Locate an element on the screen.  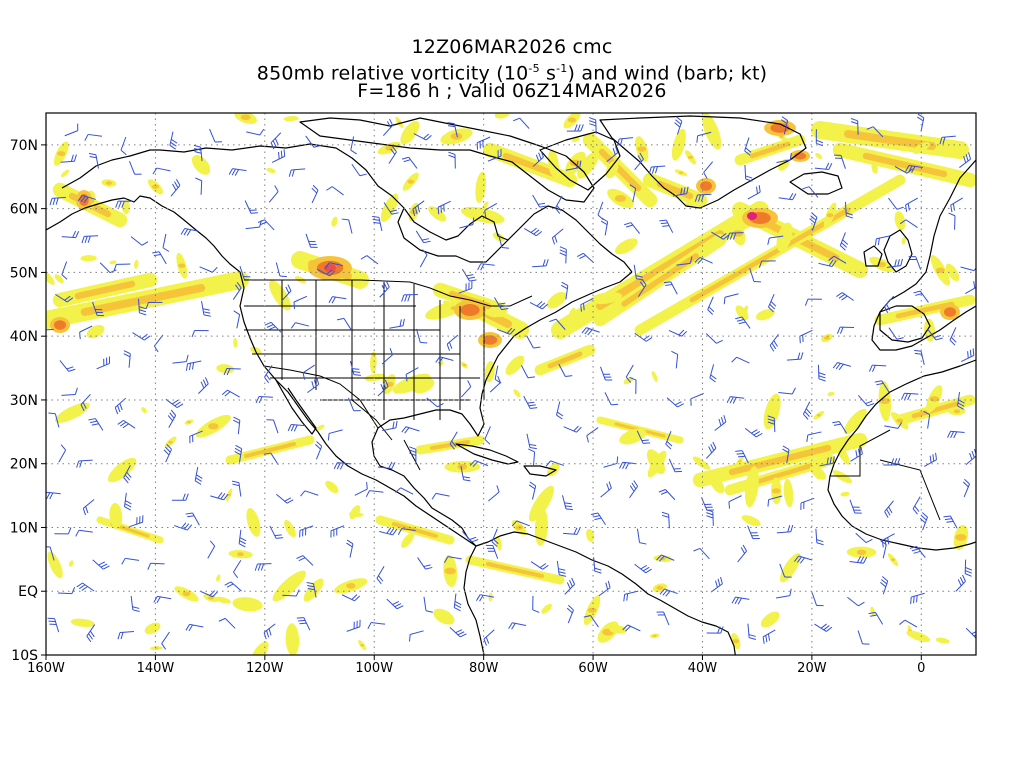
coast-alaska-north is located at coordinates (110, 169).